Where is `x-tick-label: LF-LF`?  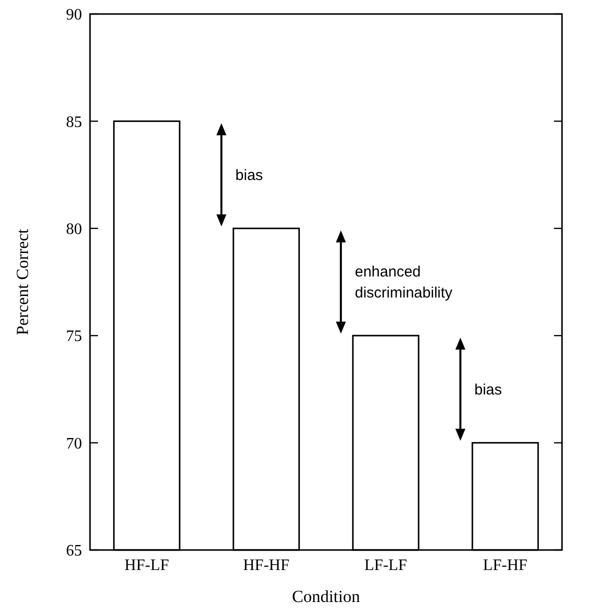
x-tick-label: LF-LF is located at coordinates (386, 565).